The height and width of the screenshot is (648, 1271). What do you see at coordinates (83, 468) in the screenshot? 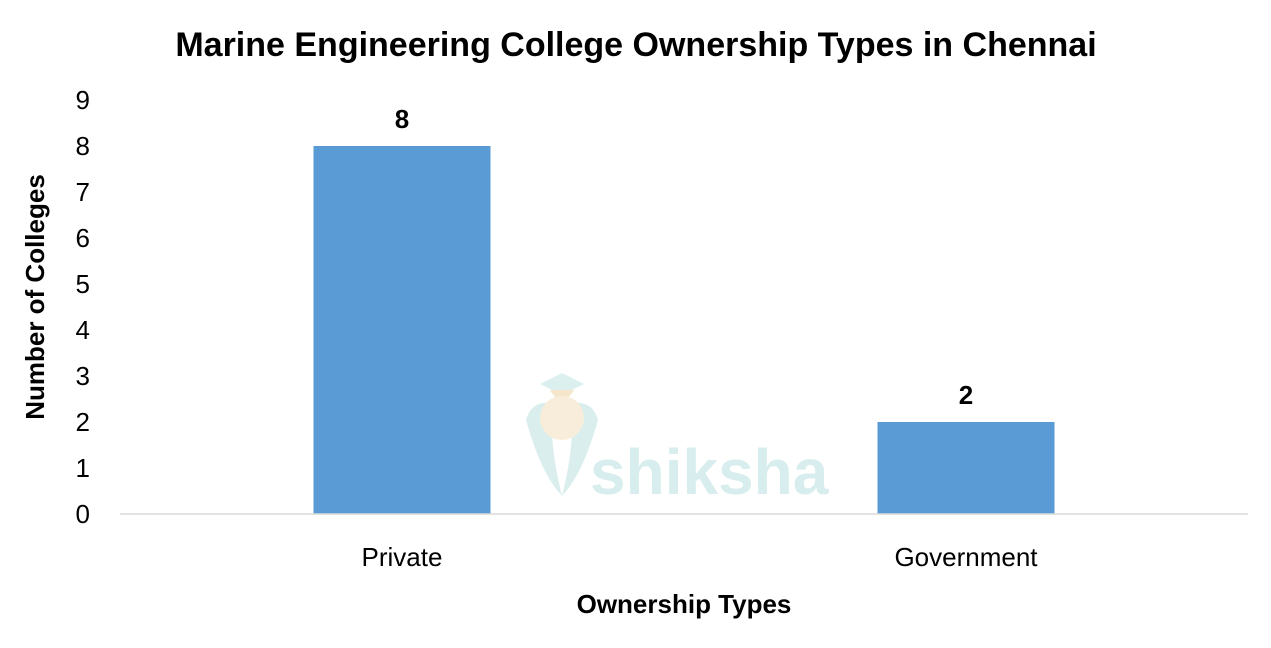
I see `y-tick-label: 1` at bounding box center [83, 468].